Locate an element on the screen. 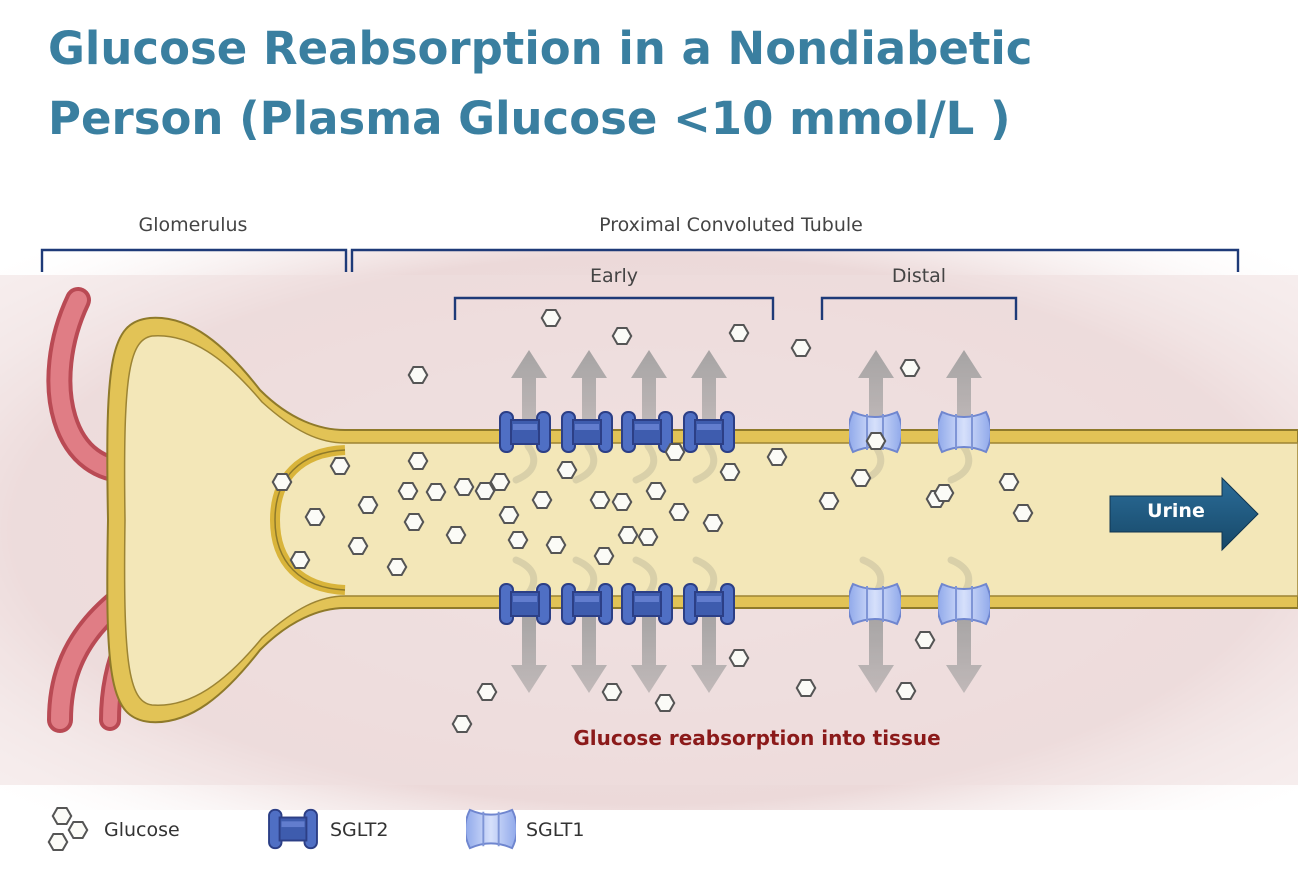  early-label: Early is located at coordinates (614, 276).